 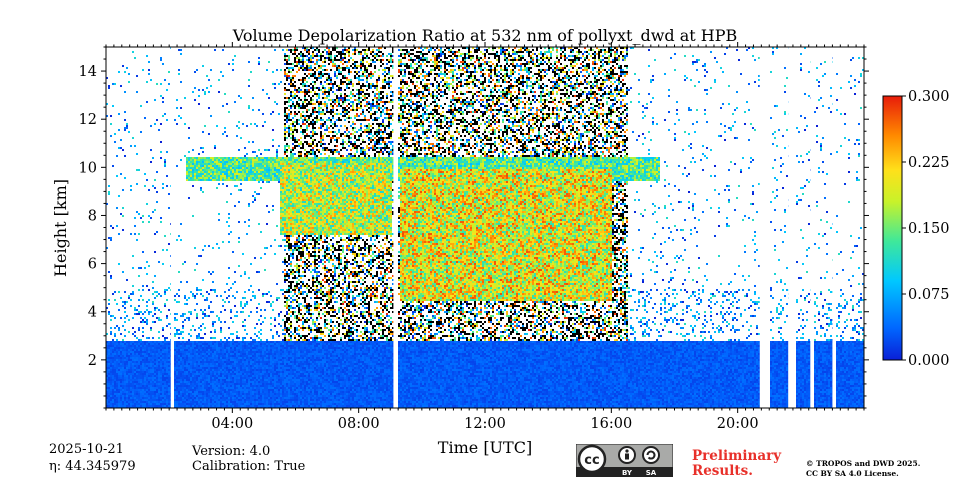 I want to click on colorbar-tick-label: 0.300, so click(x=929, y=97).